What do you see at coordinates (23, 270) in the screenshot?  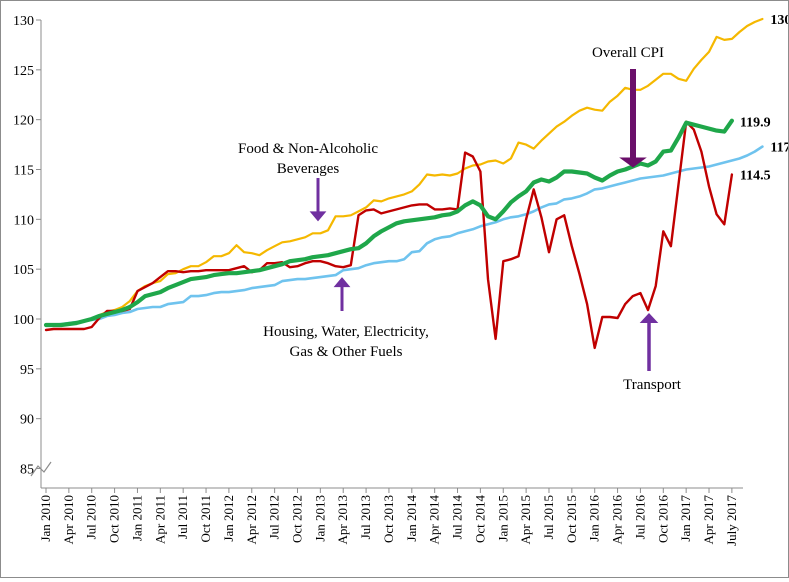 I see `y-tick-label: 105` at bounding box center [23, 270].